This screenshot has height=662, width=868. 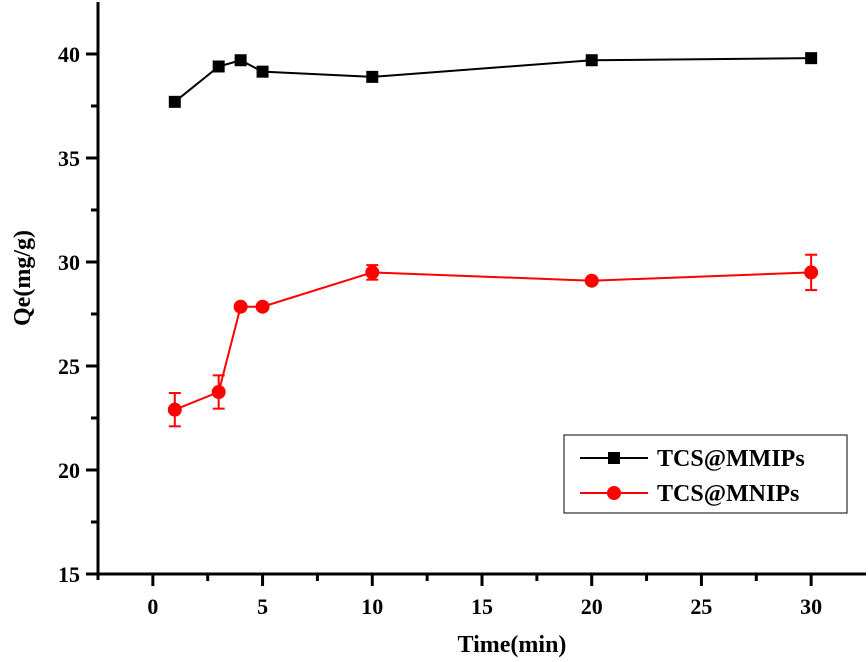 What do you see at coordinates (69, 54) in the screenshot?
I see `y-tick-label: 40` at bounding box center [69, 54].